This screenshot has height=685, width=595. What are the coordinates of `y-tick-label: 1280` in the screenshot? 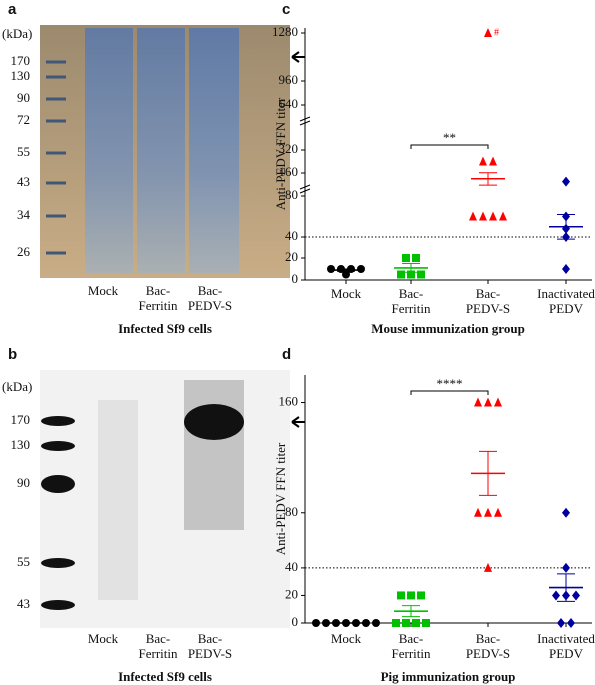 It's located at (285, 31).